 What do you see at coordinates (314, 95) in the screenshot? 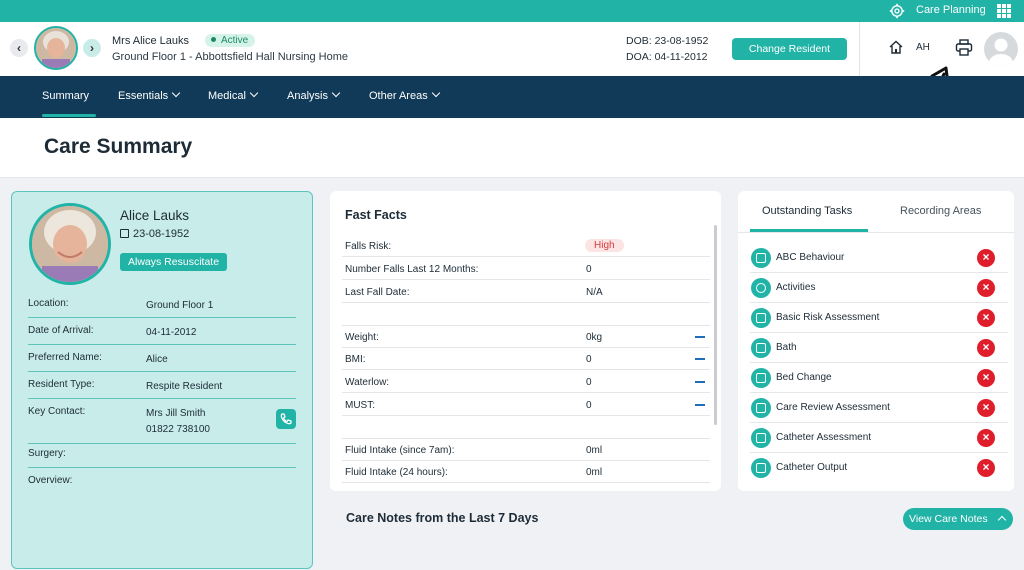
I see `nav-analysis: Analysis` at bounding box center [314, 95].